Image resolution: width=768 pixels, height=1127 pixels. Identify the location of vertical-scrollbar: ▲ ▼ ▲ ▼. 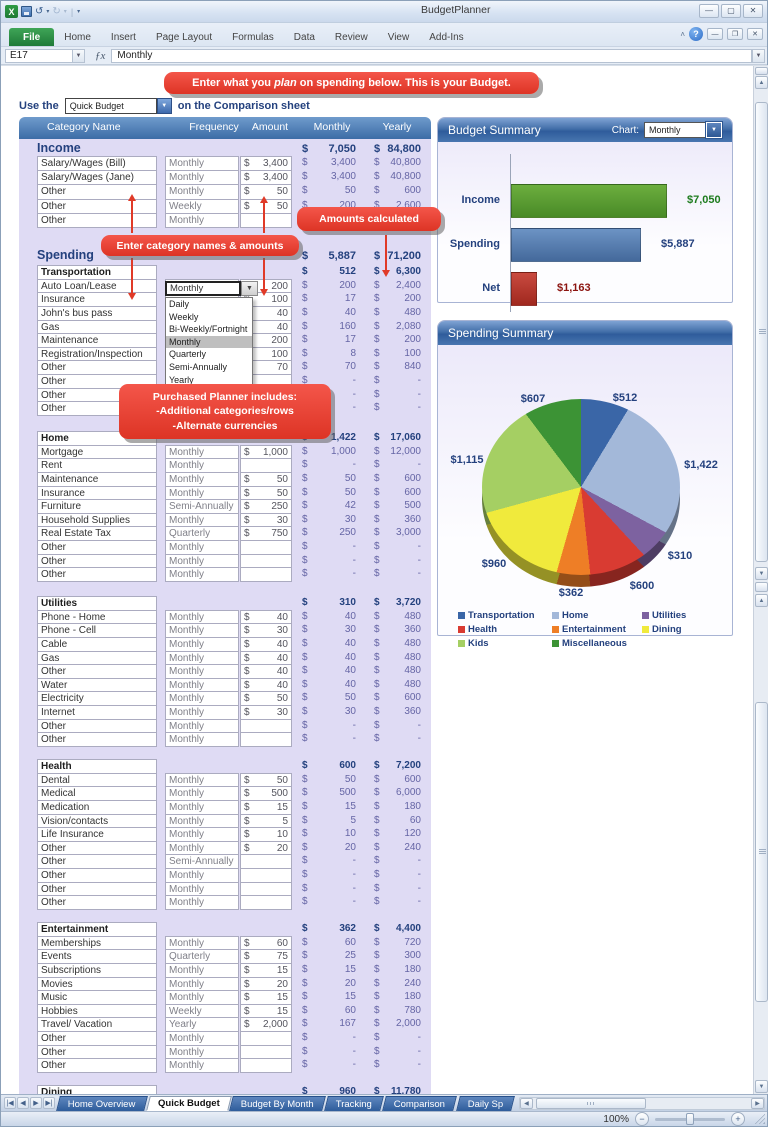
(760, 580).